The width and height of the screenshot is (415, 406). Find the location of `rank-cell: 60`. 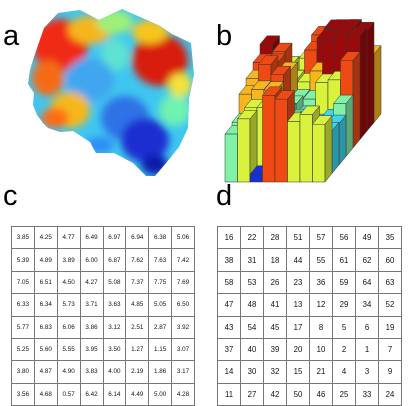

rank-cell: 60 is located at coordinates (390, 260).